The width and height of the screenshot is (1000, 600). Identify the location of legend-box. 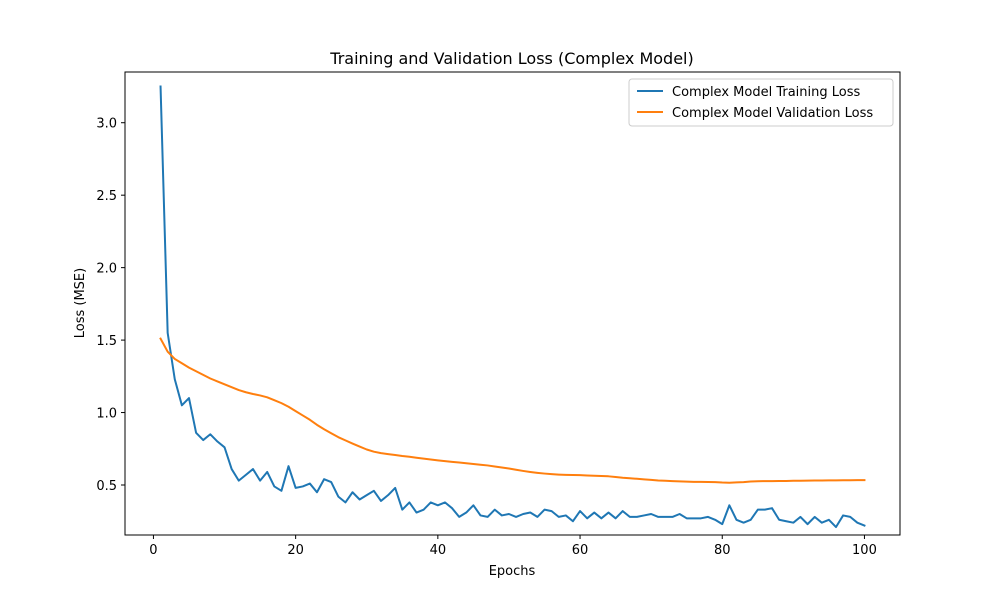
(761, 102).